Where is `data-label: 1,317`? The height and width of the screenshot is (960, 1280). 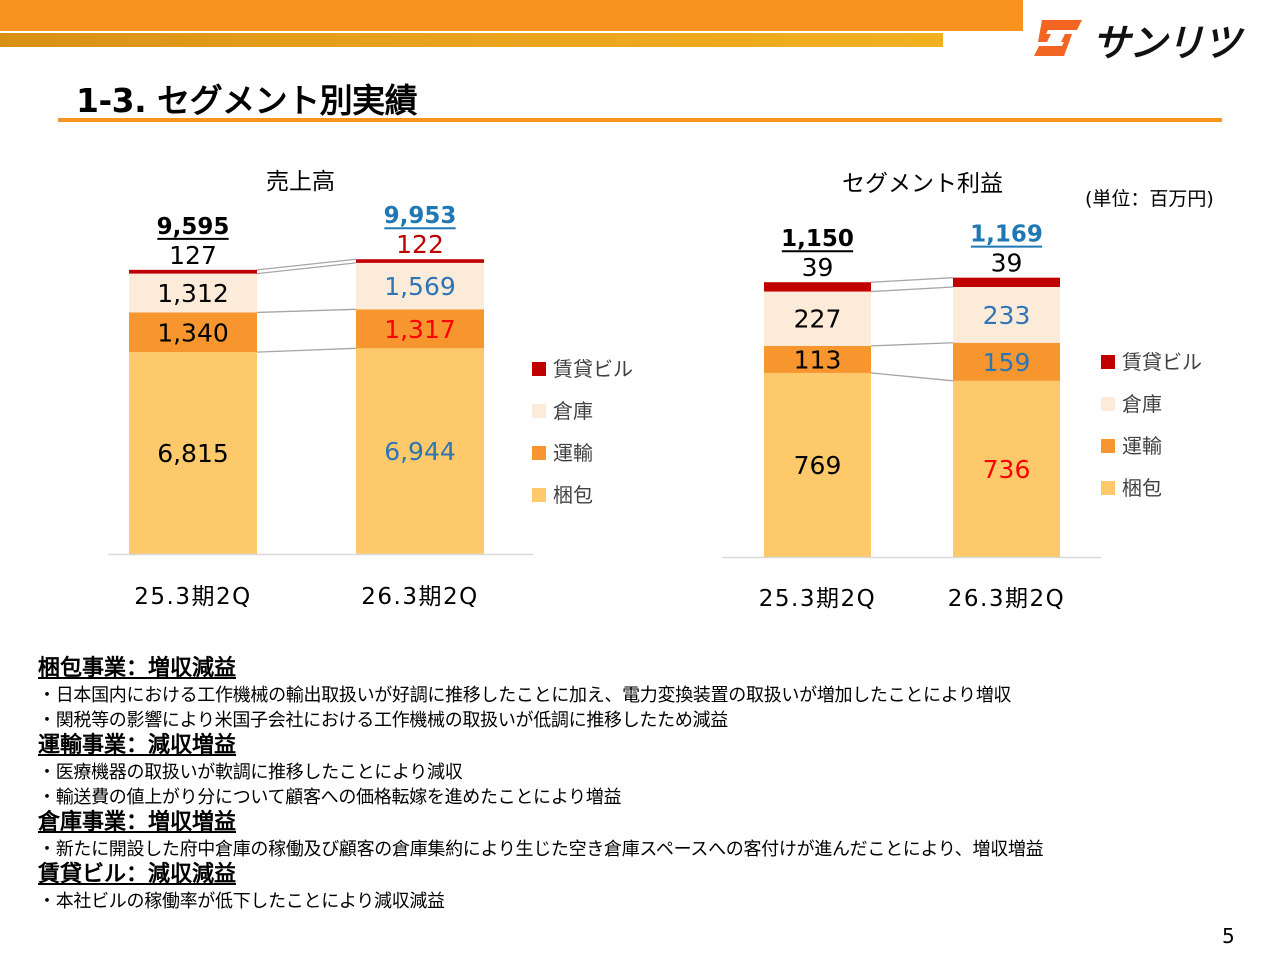 data-label: 1,317 is located at coordinates (420, 329).